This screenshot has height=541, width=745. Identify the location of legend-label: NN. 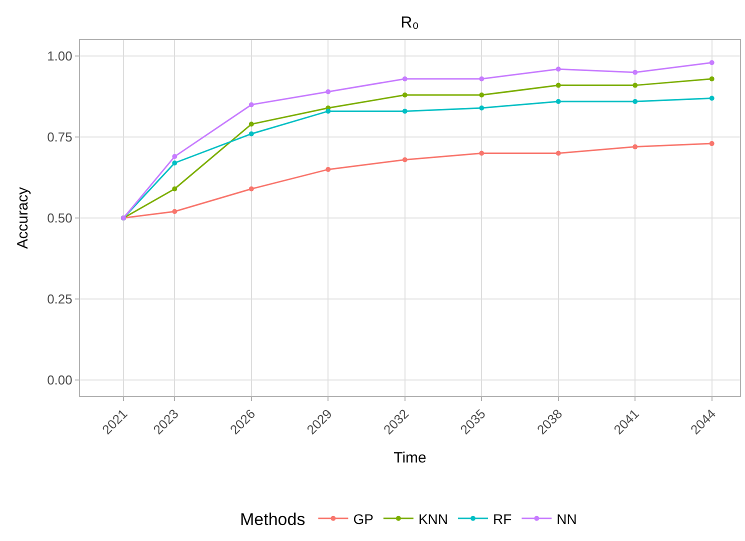
(566, 518).